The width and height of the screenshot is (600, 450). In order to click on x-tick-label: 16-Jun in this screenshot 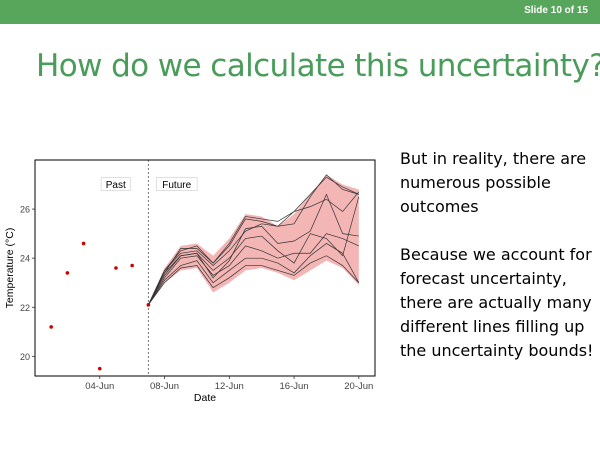, I will do `click(294, 386)`.